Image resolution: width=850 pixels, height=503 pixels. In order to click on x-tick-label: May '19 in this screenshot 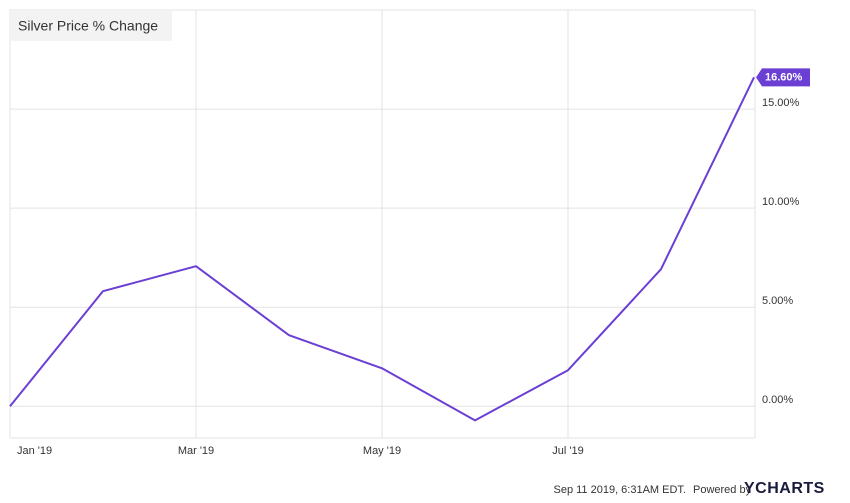, I will do `click(382, 451)`.